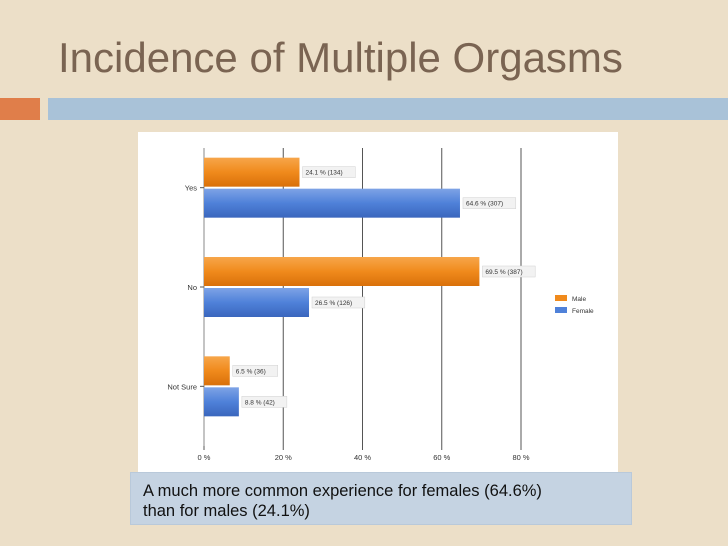  Describe the element at coordinates (323, 173) in the screenshot. I see `data-label: 24.1 % (134)` at that location.